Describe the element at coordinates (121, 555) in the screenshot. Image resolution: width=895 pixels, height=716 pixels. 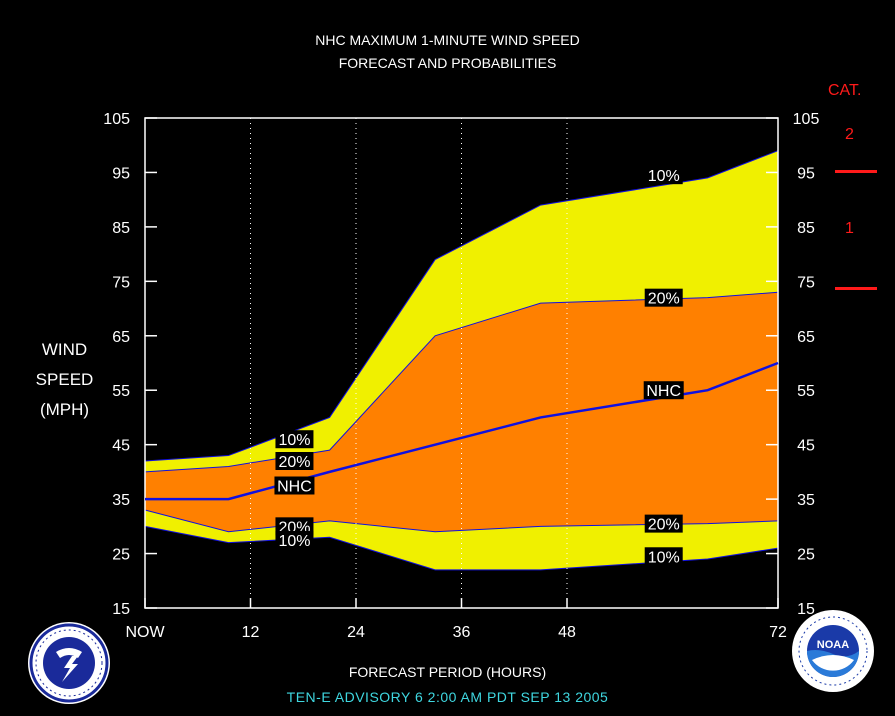
I see `y-tick-label-left: 25` at that location.